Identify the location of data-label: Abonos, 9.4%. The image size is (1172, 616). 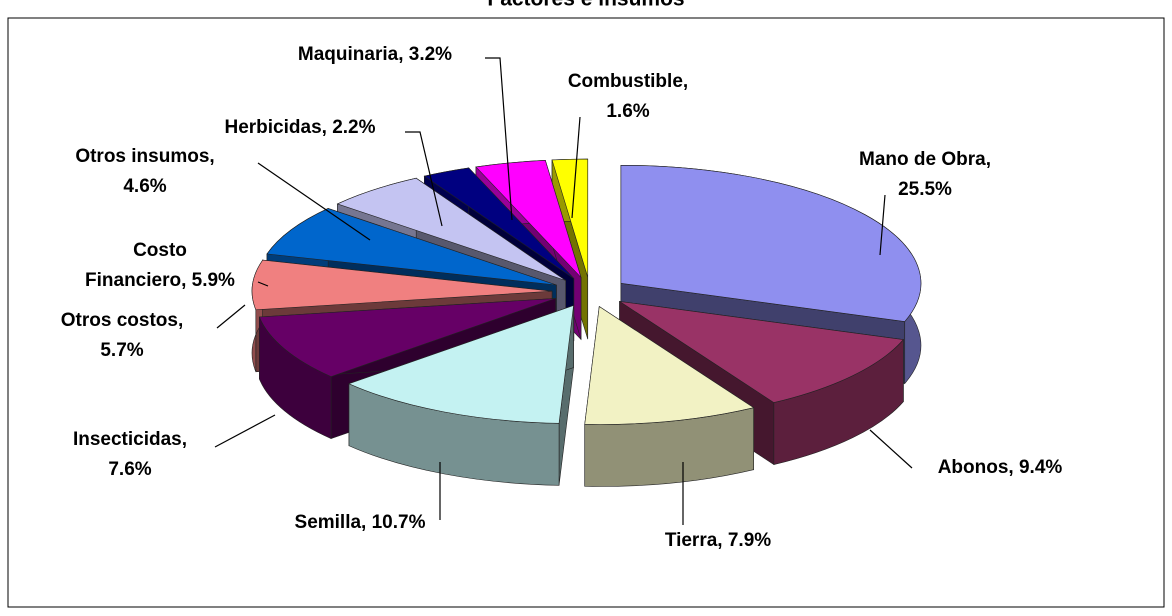
(1000, 467).